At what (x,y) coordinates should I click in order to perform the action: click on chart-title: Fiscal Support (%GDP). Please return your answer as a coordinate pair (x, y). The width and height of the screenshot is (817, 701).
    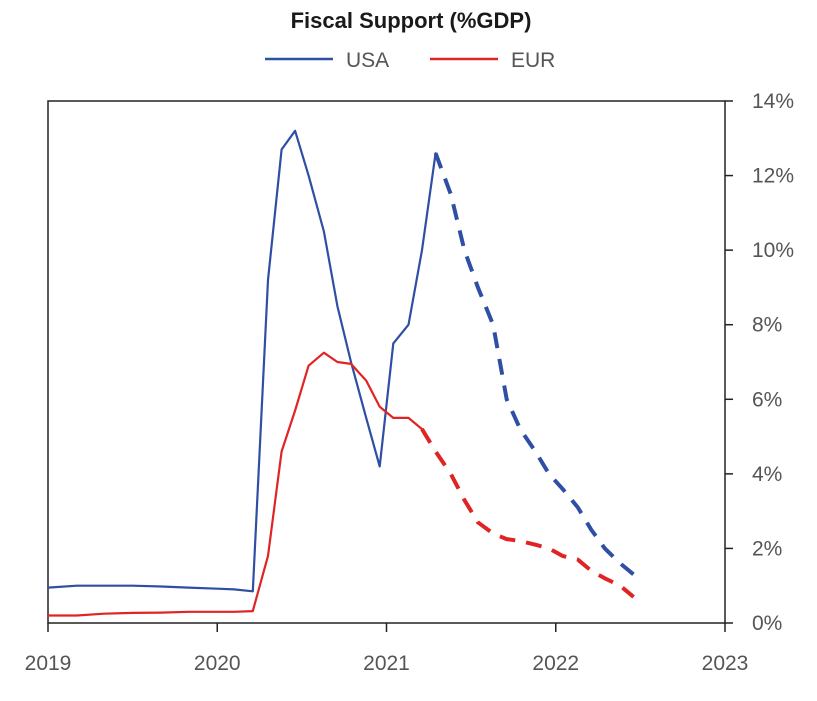
    Looking at the image, I should click on (411, 20).